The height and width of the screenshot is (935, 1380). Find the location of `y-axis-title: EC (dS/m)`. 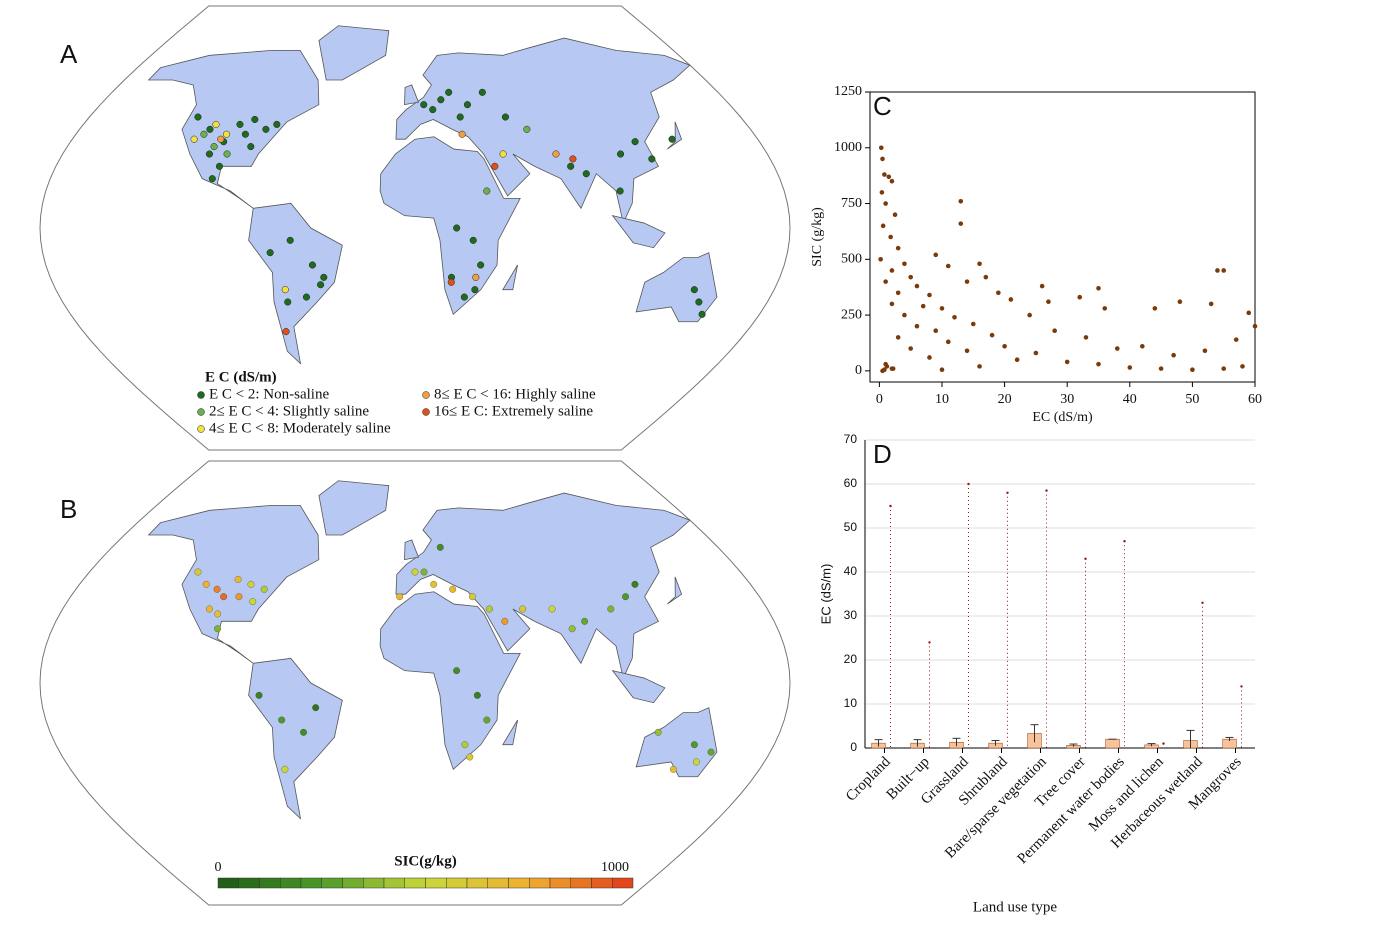

y-axis-title: EC (dS/m) is located at coordinates (825, 594).